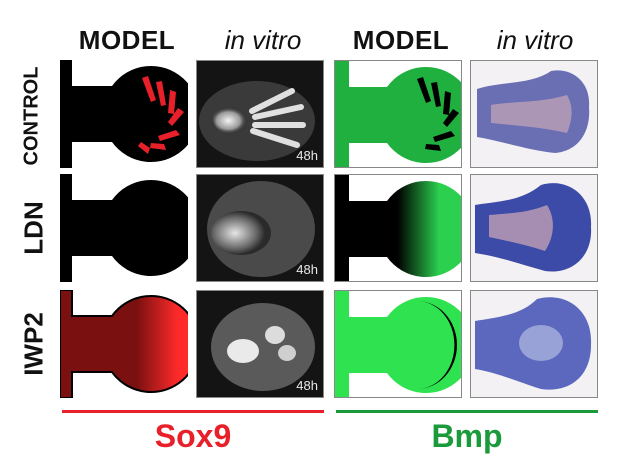 The width and height of the screenshot is (623, 472). I want to click on bmp-model-ldn-panel, so click(398, 228).